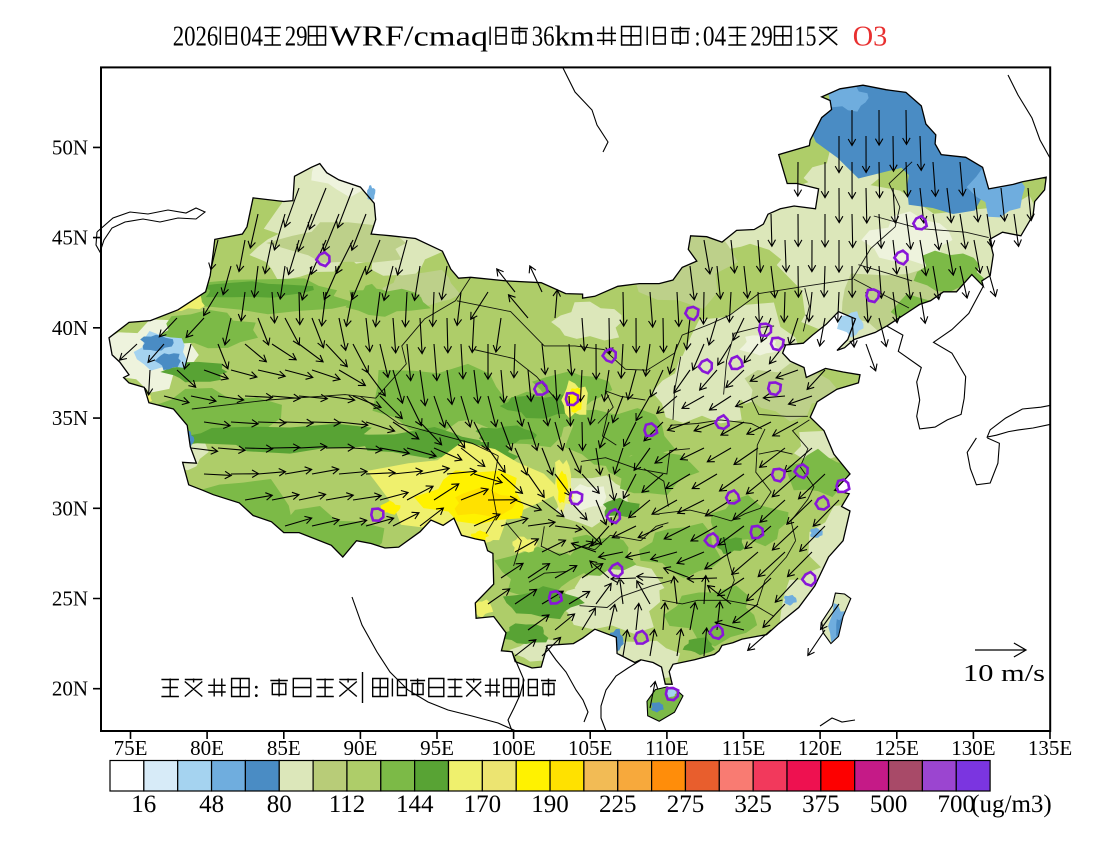  What do you see at coordinates (1011, 804) in the screenshot?
I see `svg-text: (ug/m3)` at bounding box center [1011, 804].